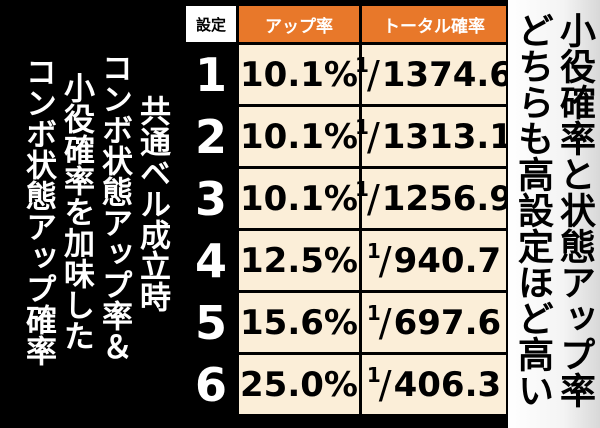  What do you see at coordinates (114, 207) in the screenshot?
I see `caption-line: コンボ状態アップ率＆` at bounding box center [114, 207].